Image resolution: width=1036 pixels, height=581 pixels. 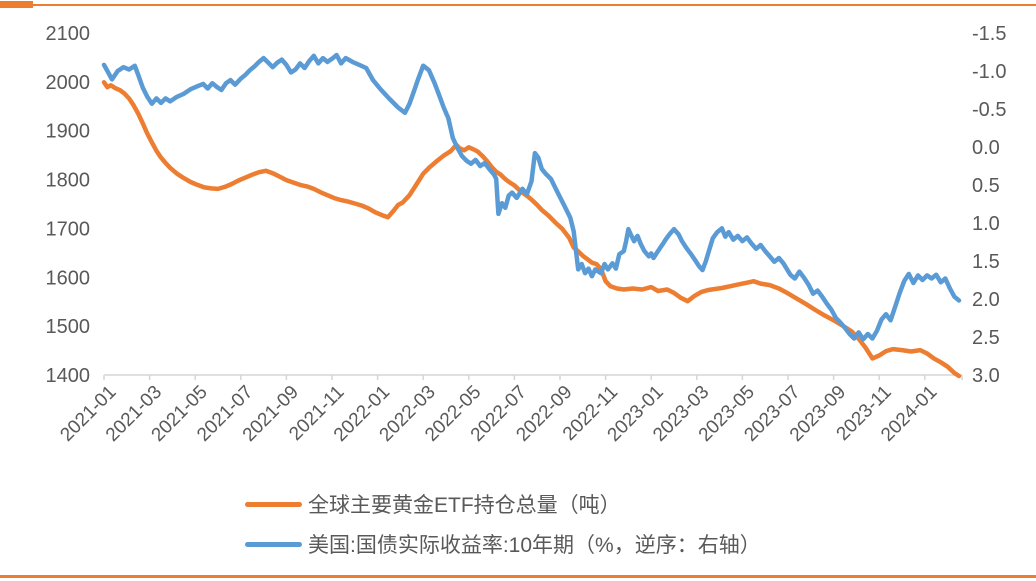 What do you see at coordinates (518, 576) in the screenshot?
I see `bottom-border-rule` at bounding box center [518, 576].